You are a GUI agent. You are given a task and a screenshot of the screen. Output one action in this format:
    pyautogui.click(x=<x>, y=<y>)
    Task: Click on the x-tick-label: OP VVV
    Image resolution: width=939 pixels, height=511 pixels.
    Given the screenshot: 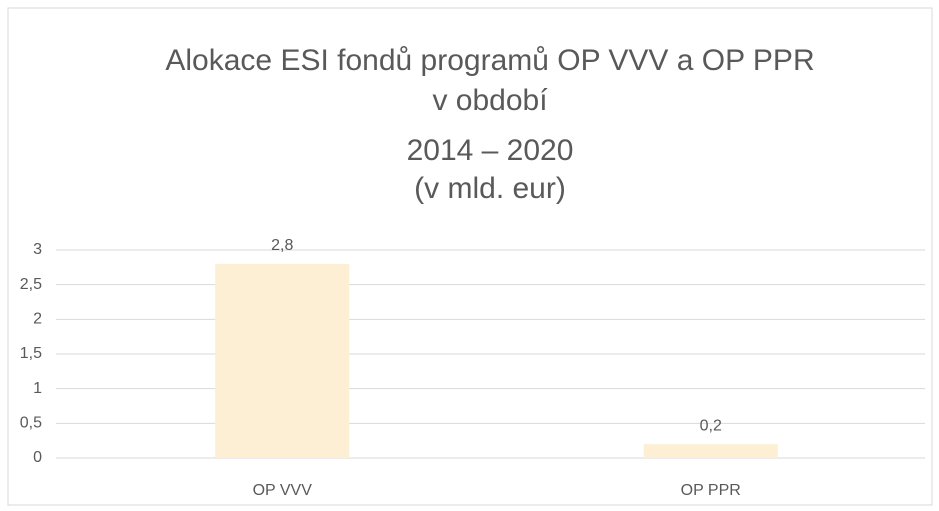 What is the action you would take?
    pyautogui.click(x=283, y=490)
    